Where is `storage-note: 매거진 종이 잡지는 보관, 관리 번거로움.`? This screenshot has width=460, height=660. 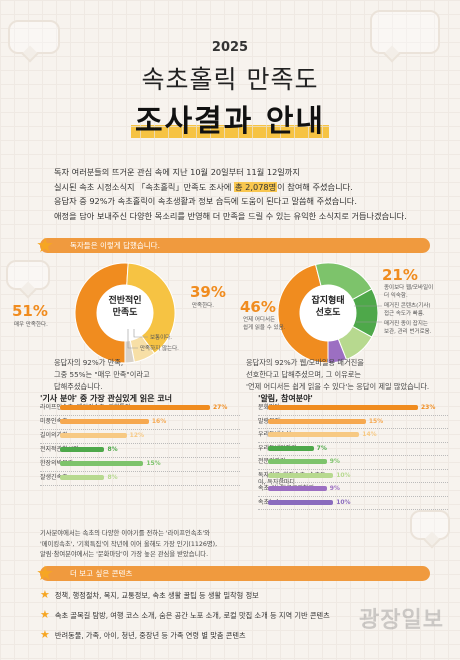 storage-note: 매거진 종이 잡지는 보관, 관리 번거로움. is located at coordinates (407, 328).